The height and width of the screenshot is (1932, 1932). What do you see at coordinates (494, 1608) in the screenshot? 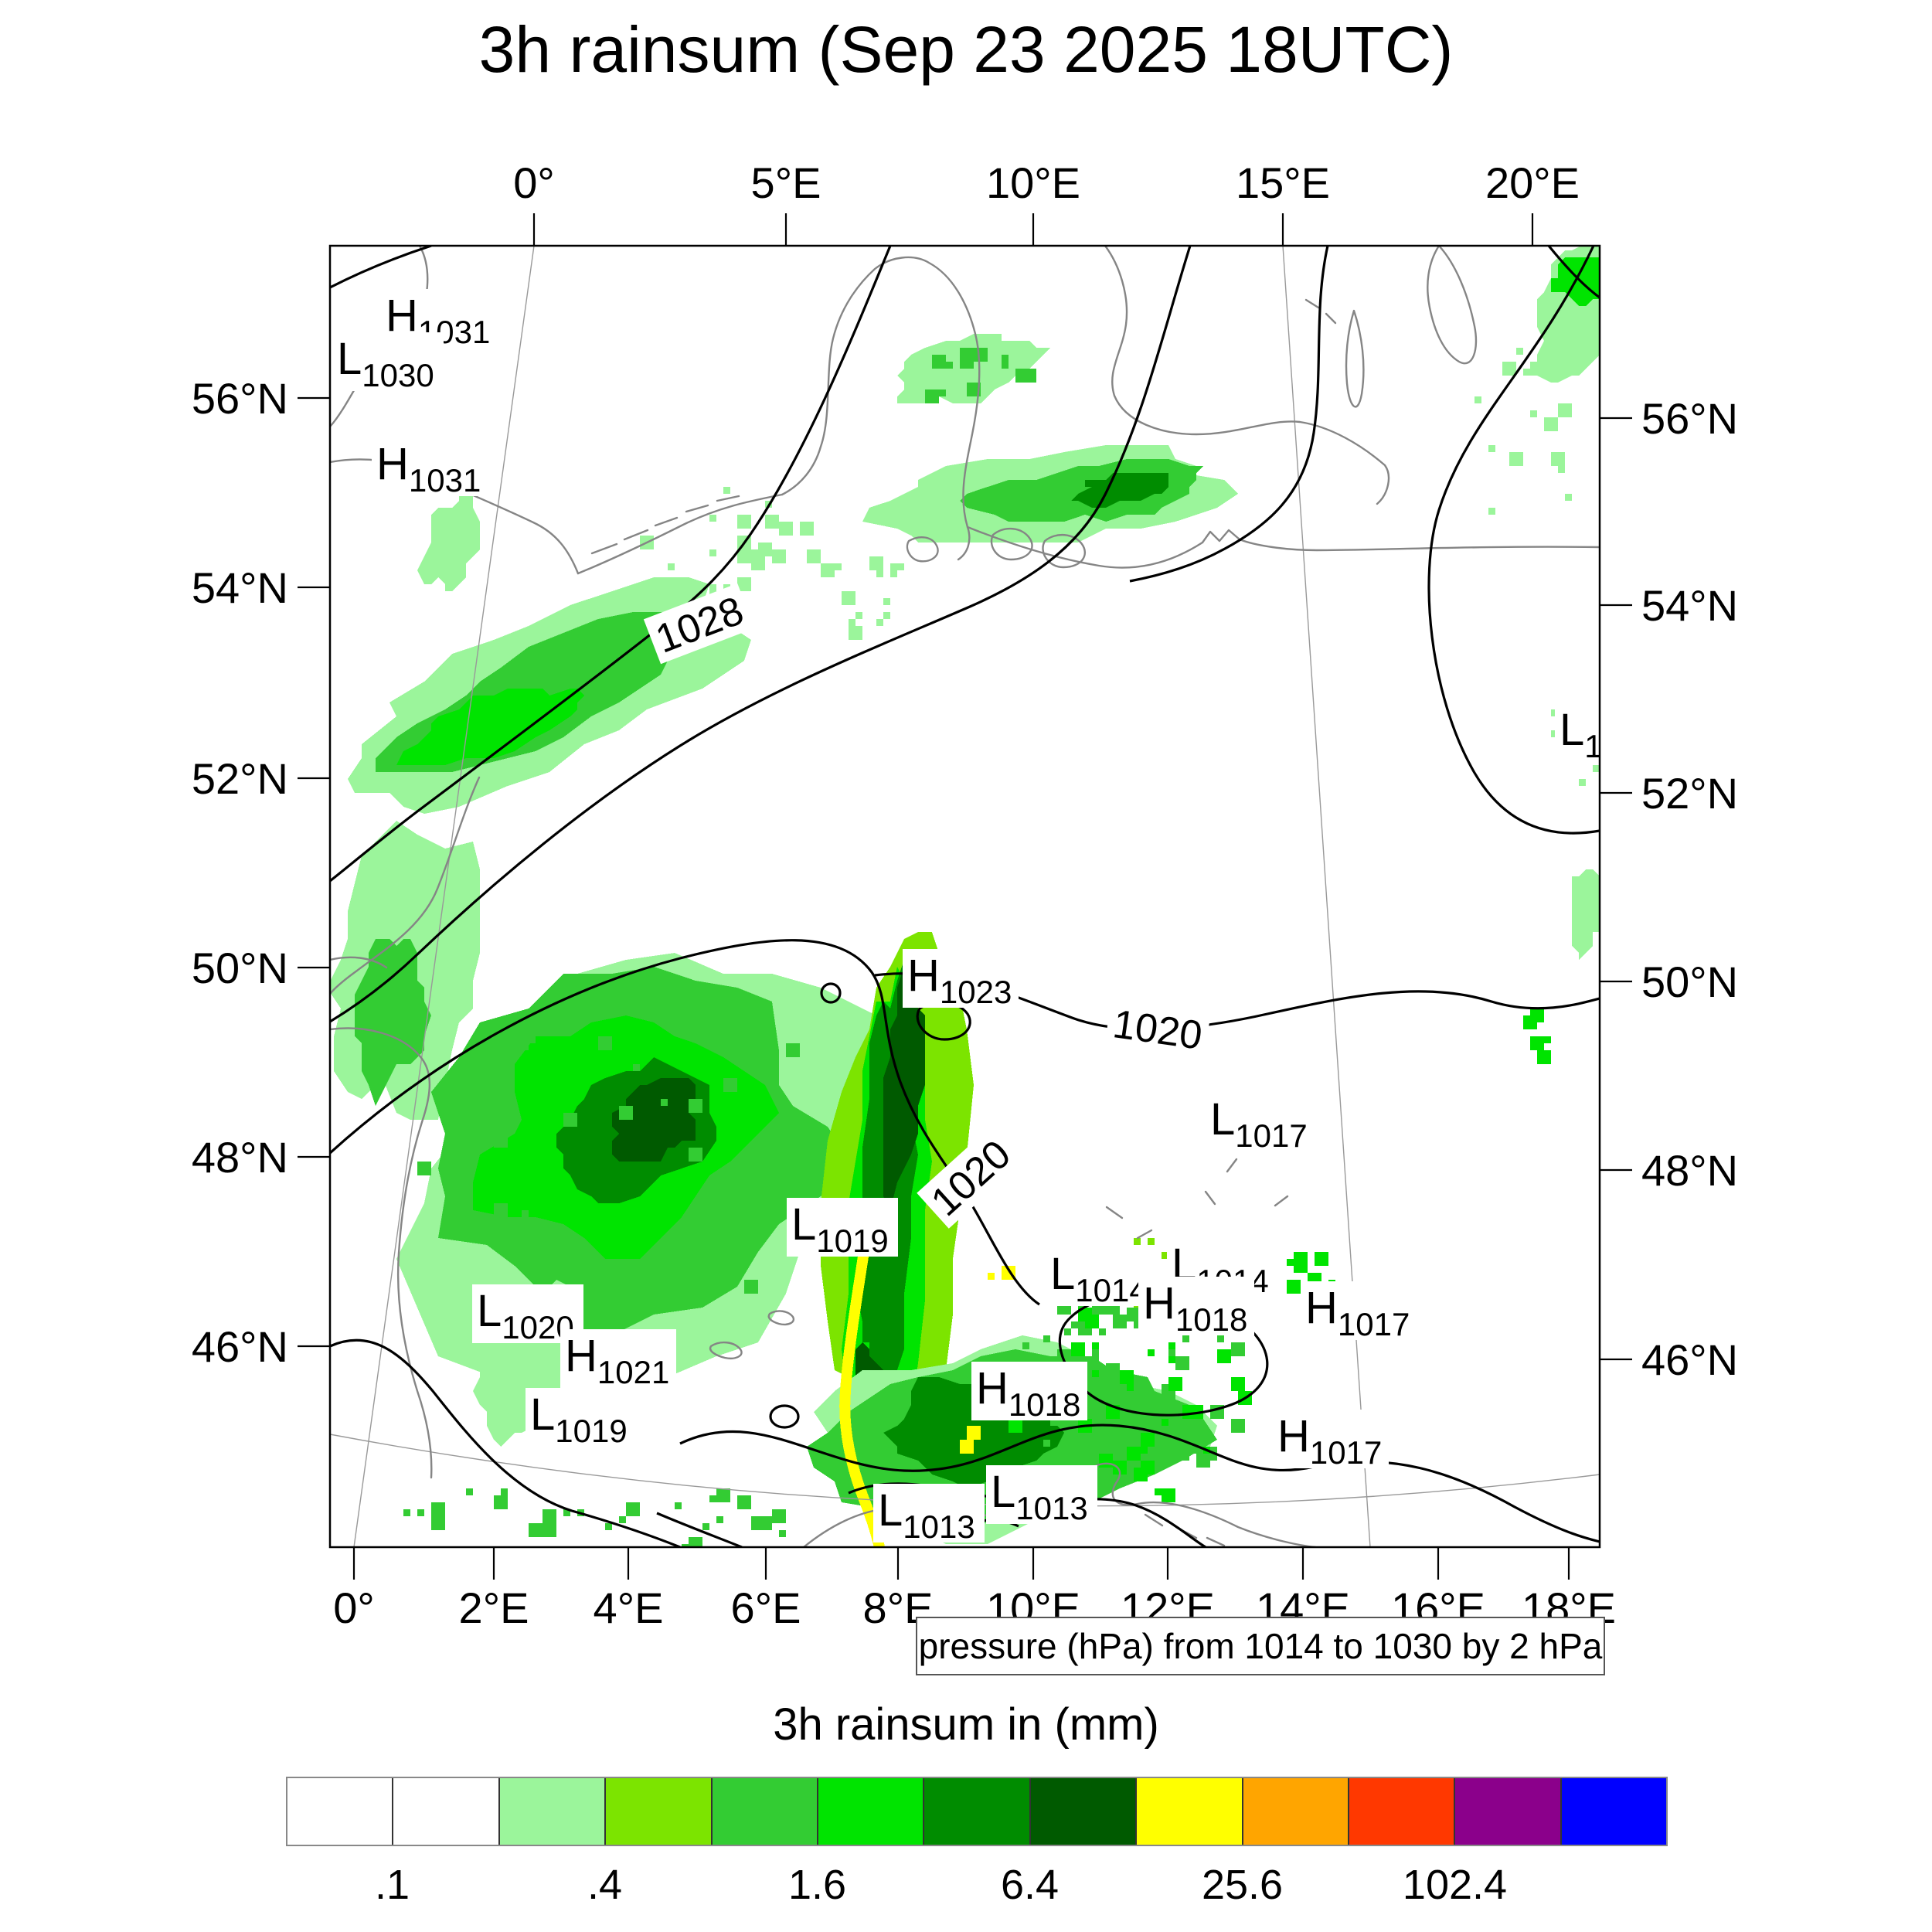
I see `lon-label-bottom: 2°E` at bounding box center [494, 1608].